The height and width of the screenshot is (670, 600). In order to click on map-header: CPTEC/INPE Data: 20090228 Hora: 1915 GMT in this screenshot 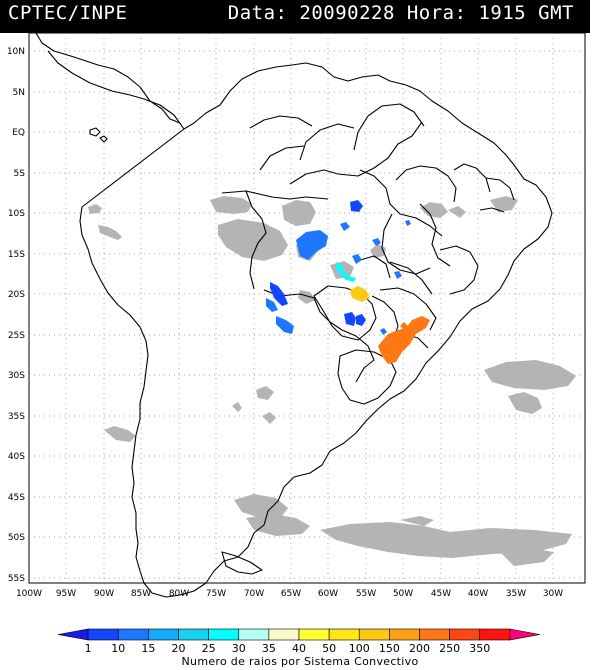, I will do `click(295, 16)`.